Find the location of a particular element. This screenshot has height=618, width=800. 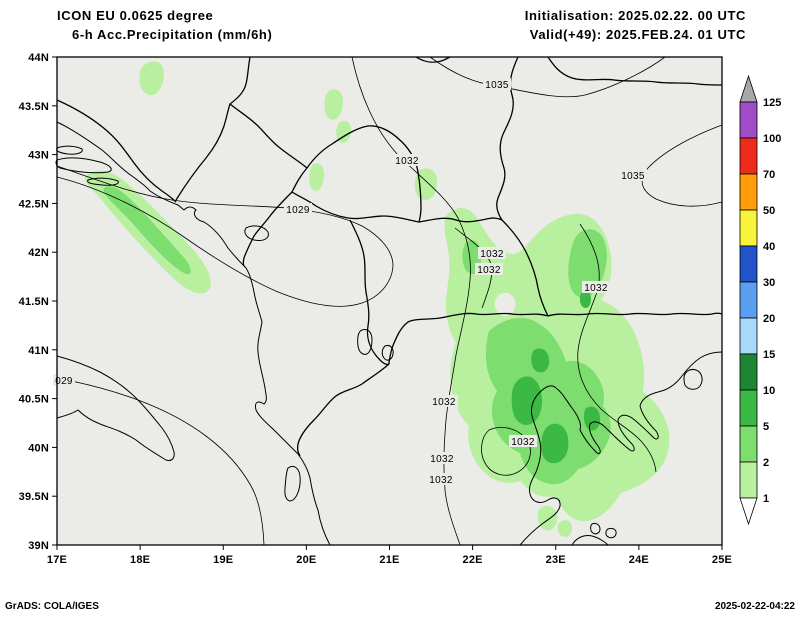

border-macedonia-serbia is located at coordinates (460, 220).